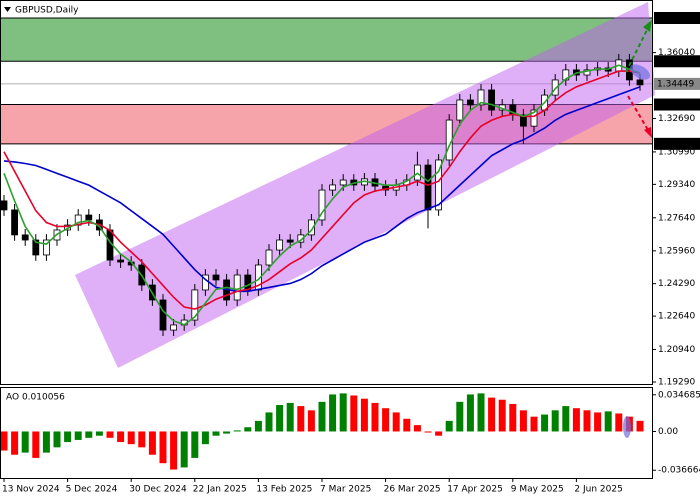  What do you see at coordinates (668, 432) in the screenshot?
I see `y-tick-label: 0.00` at bounding box center [668, 432].